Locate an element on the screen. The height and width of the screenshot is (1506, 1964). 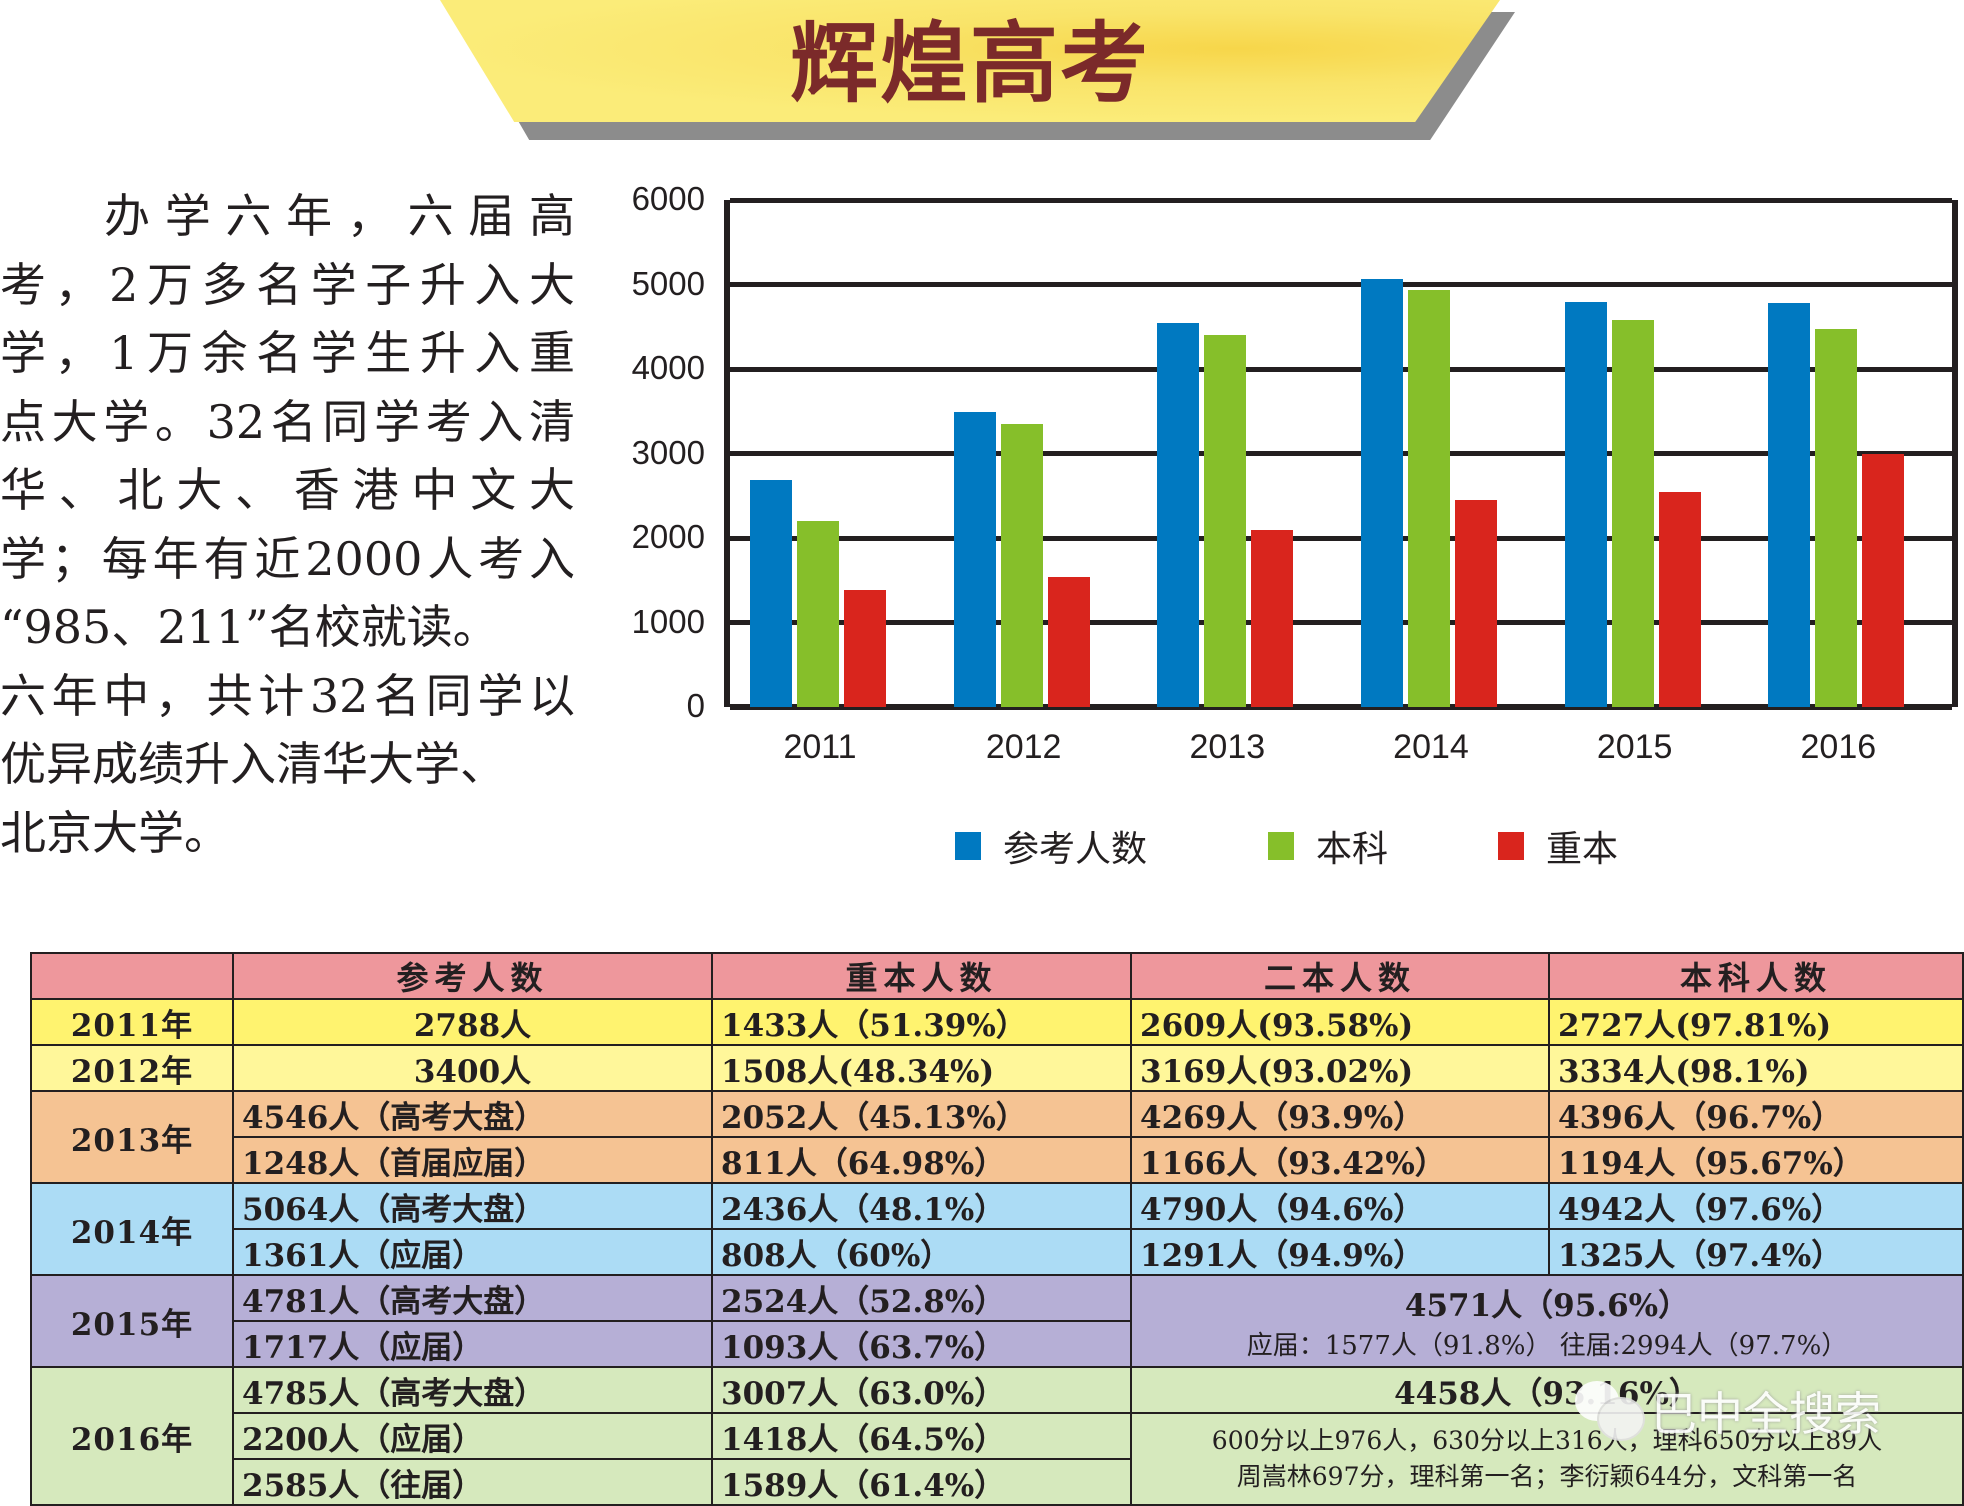
cell-examinees: 5064人（高考大盘） is located at coordinates (472, 1206).